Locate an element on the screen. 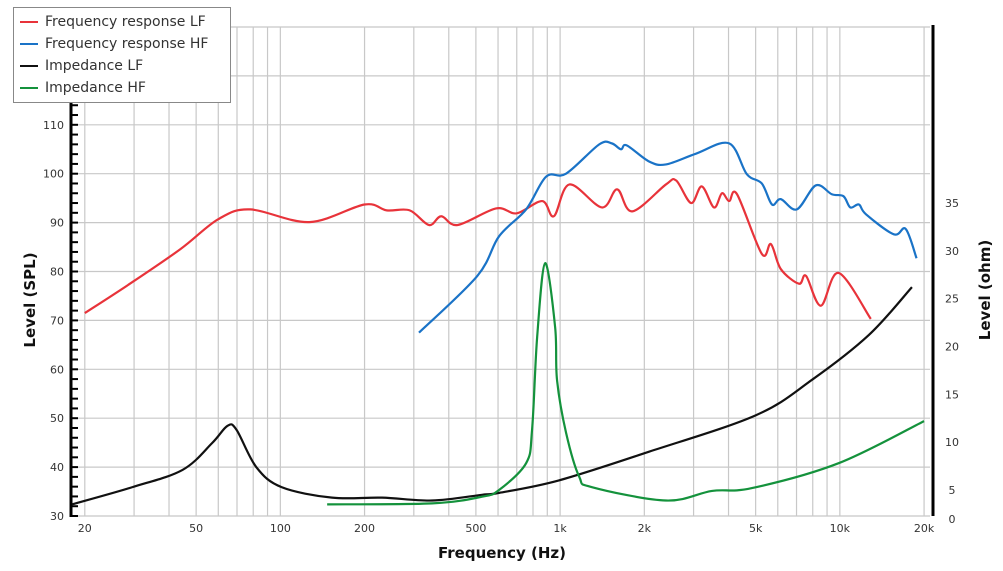 The width and height of the screenshot is (1003, 571). y-right-tick-label: 35 is located at coordinates (952, 203).